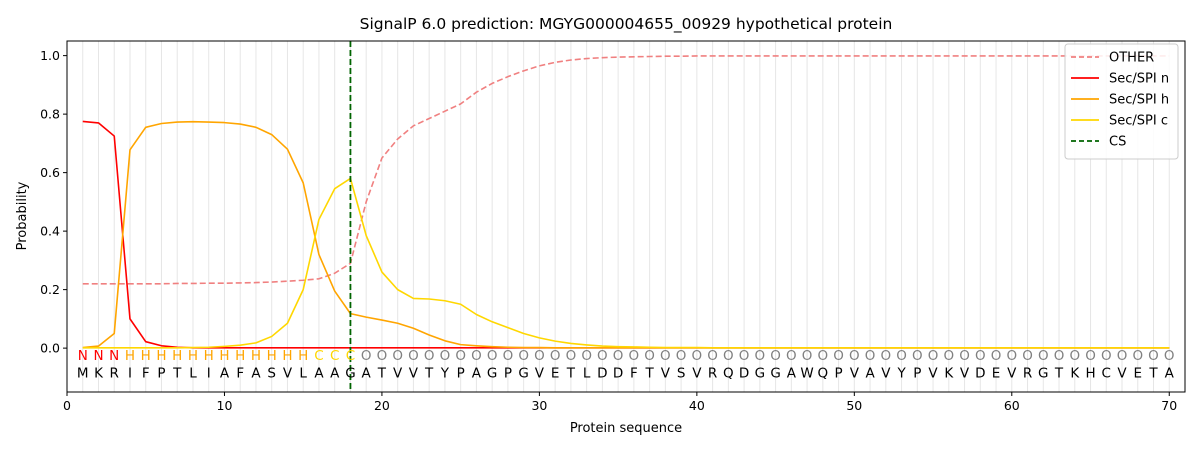  I want to click on y-tick-label: 0.0, so click(50, 348).